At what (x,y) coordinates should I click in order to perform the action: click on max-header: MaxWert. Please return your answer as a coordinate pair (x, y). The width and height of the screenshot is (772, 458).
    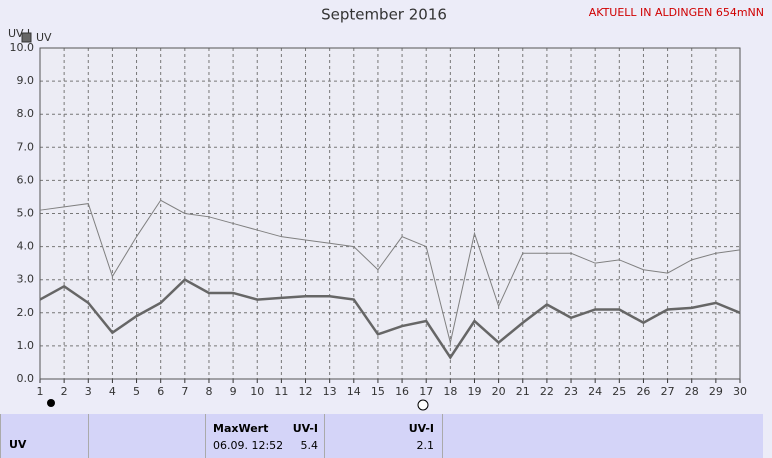
    Looking at the image, I should click on (241, 428).